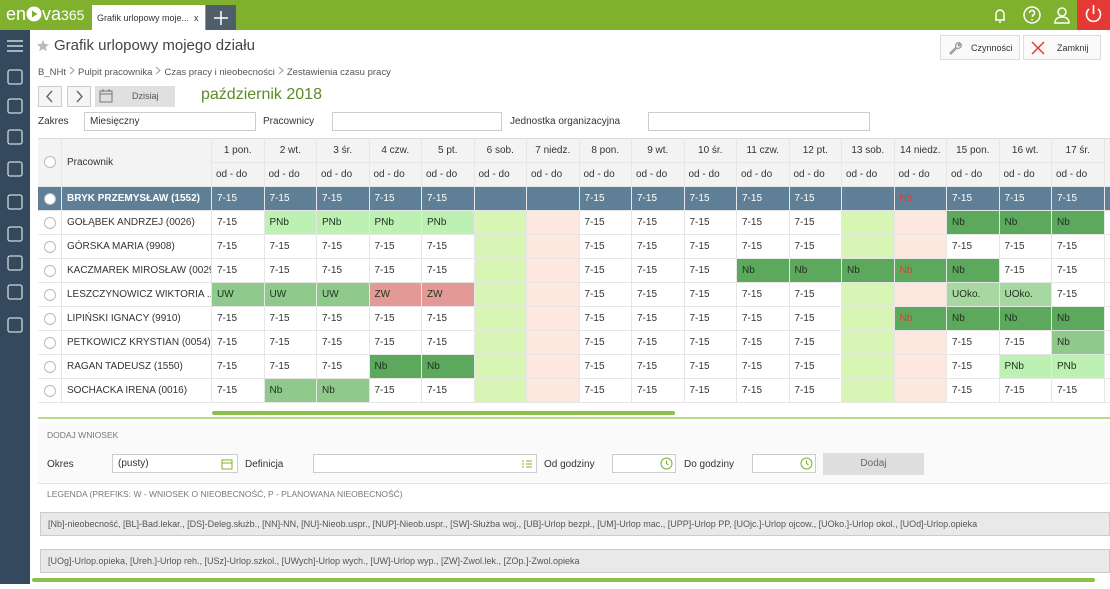  Describe the element at coordinates (873, 464) in the screenshot. I see `add-button: Dodaj` at that location.